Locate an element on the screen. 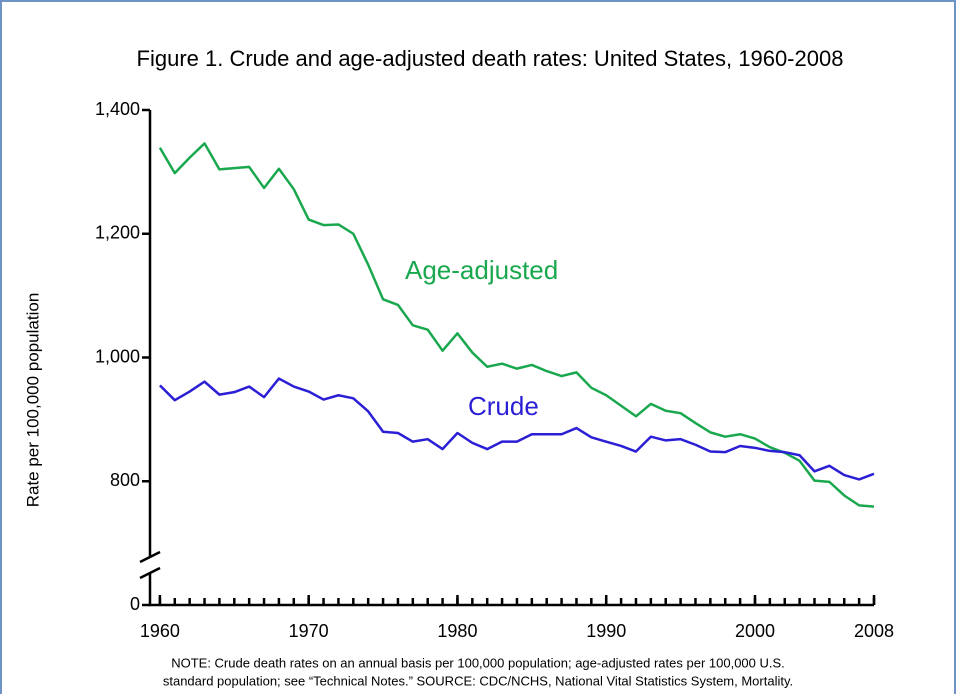 The width and height of the screenshot is (956, 694). y-axis-label: Rate per 100,000 population is located at coordinates (32, 400).